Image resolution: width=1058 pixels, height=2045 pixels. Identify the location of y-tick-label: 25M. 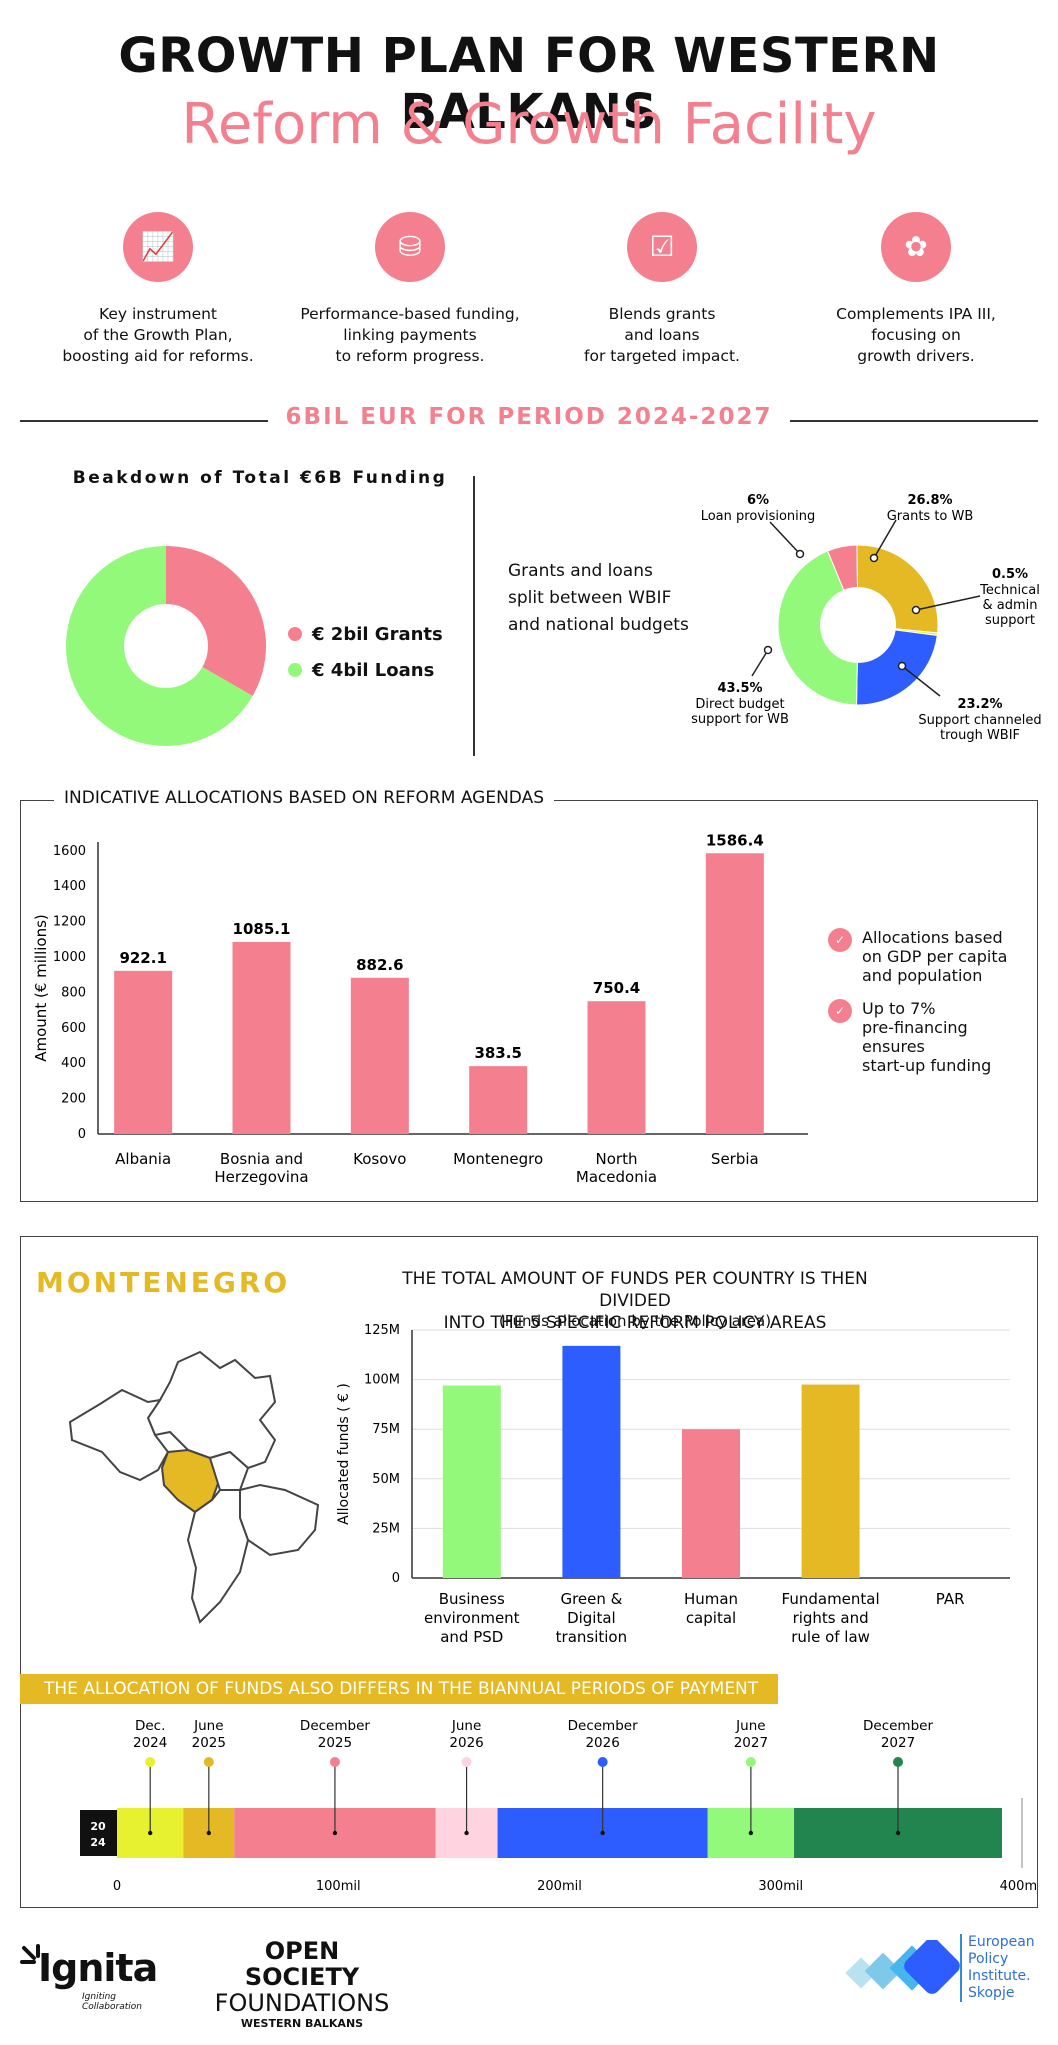
(386, 1528).